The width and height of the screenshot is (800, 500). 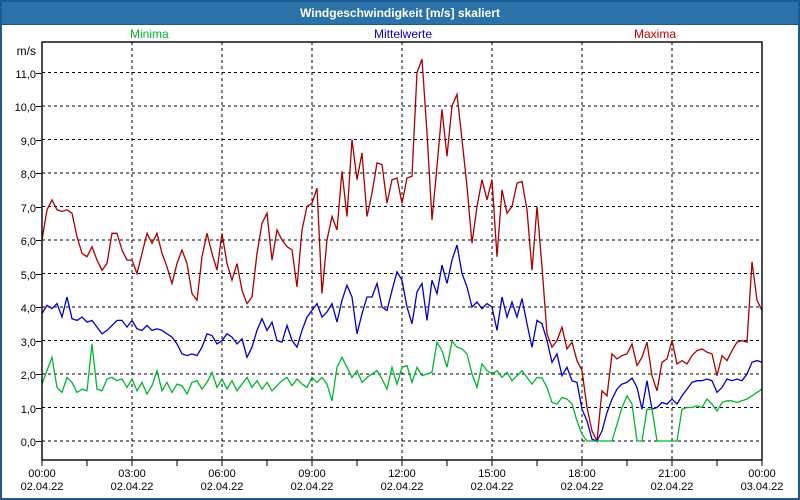 I want to click on y-axis-tick-label: 6,0, so click(x=28, y=242).